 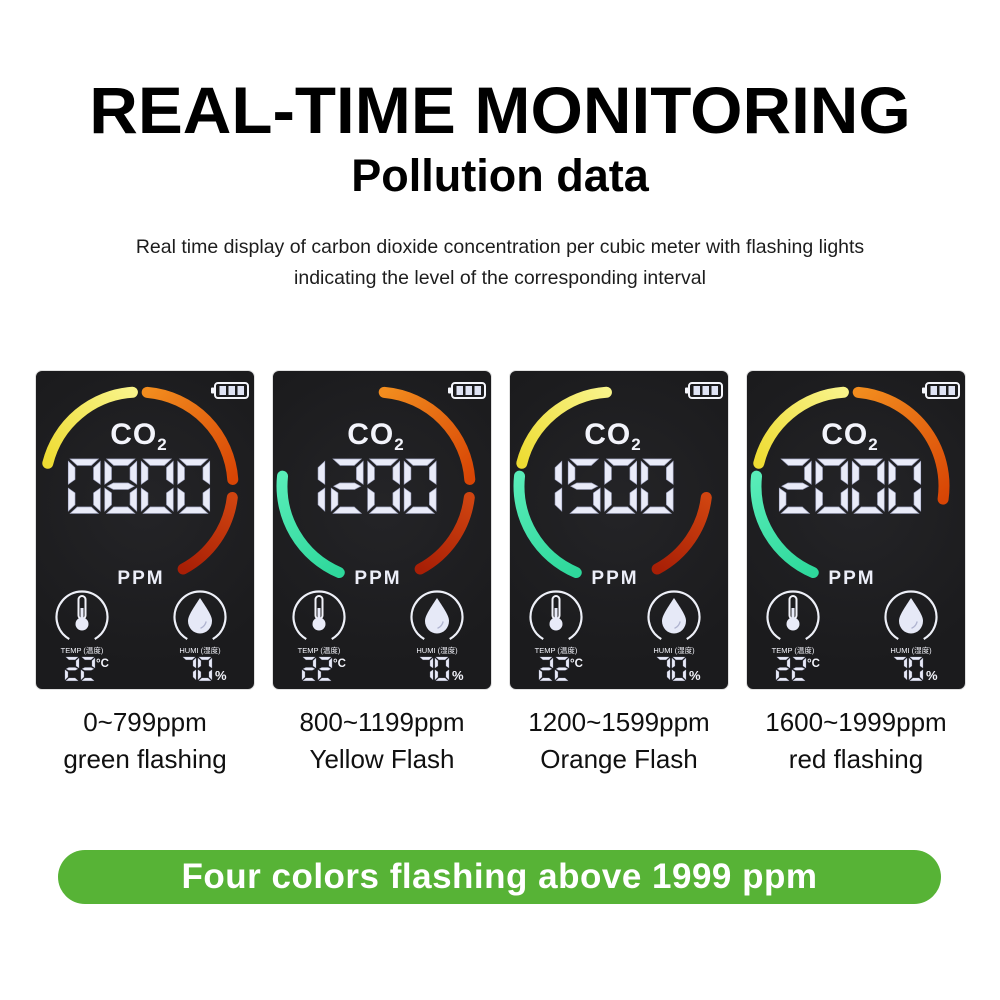 I want to click on range-text: 1200~1599ppm, so click(x=619, y=722).